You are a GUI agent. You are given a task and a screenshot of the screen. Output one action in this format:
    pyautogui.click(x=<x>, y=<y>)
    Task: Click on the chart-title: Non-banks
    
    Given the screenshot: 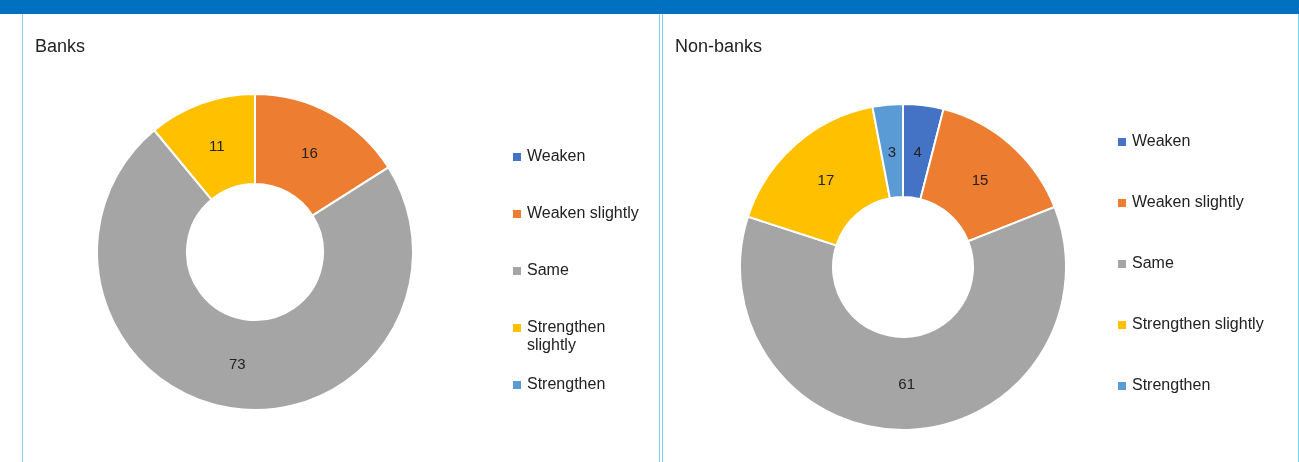 What is the action you would take?
    pyautogui.click(x=719, y=46)
    